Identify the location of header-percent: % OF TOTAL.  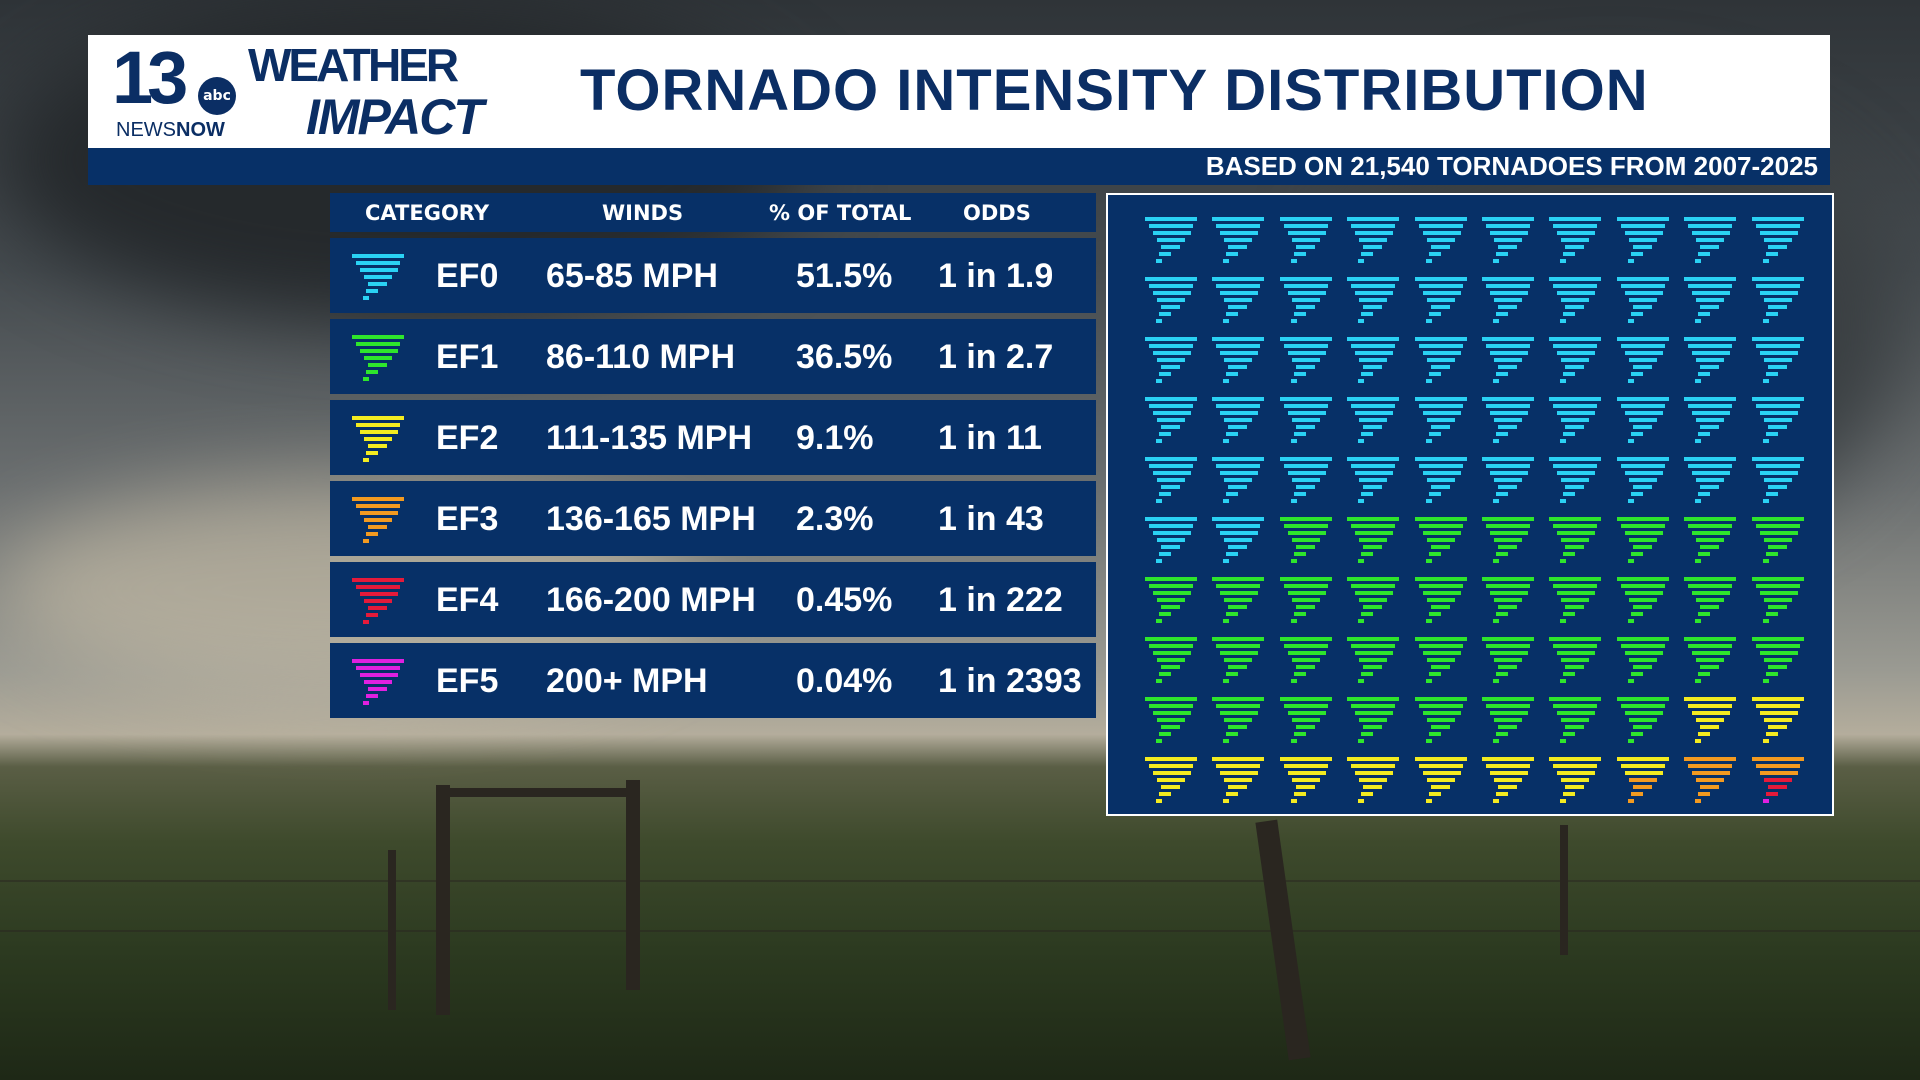
(840, 213).